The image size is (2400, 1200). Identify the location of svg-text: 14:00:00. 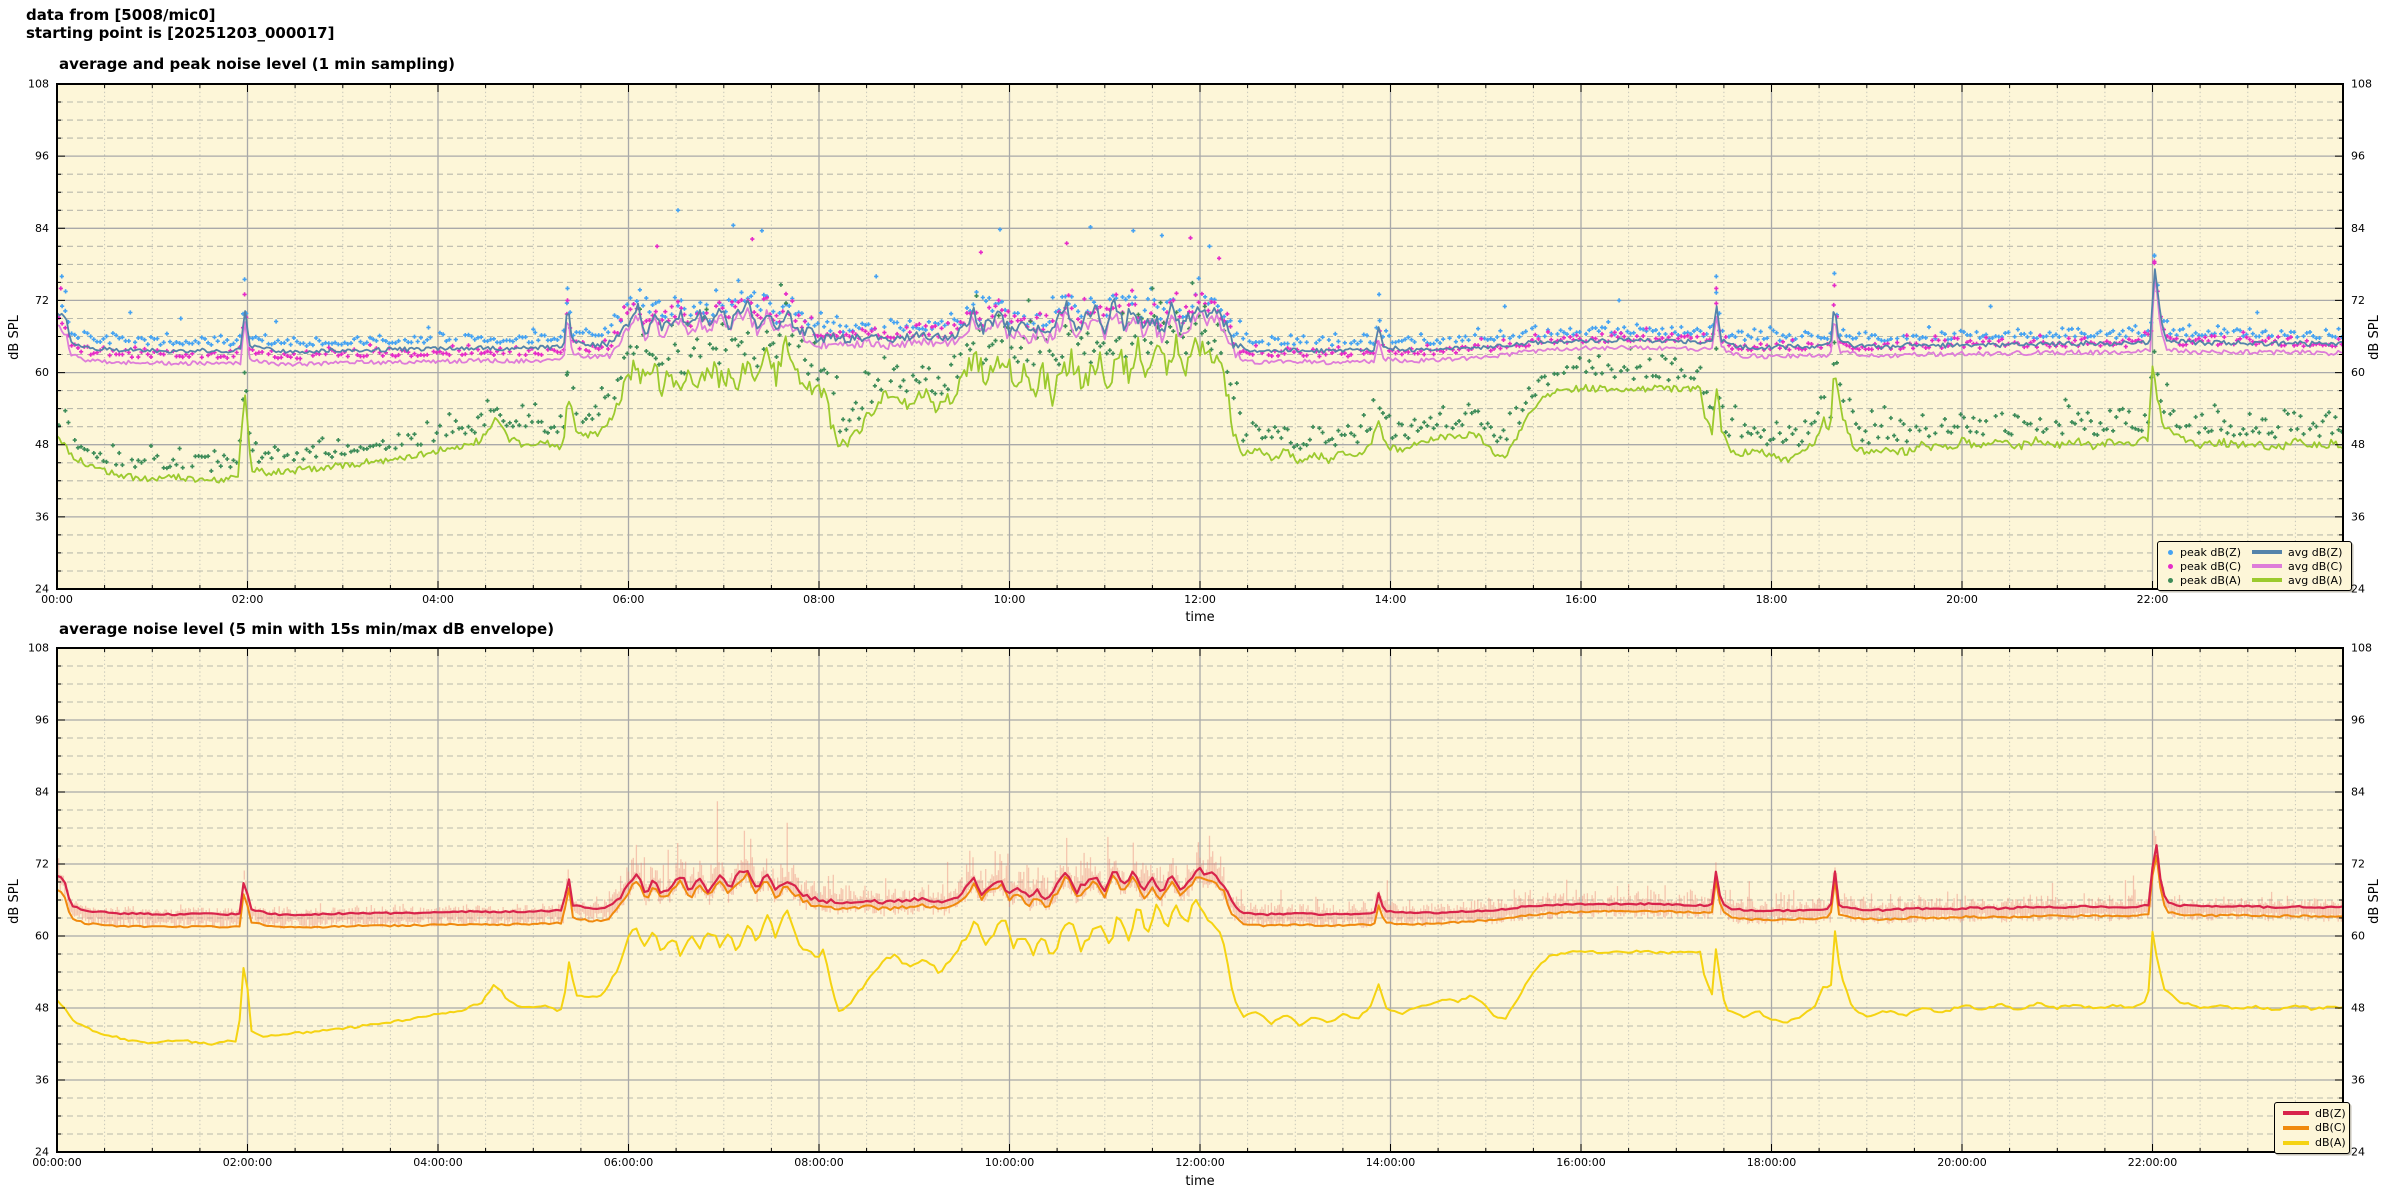
(1390, 1162).